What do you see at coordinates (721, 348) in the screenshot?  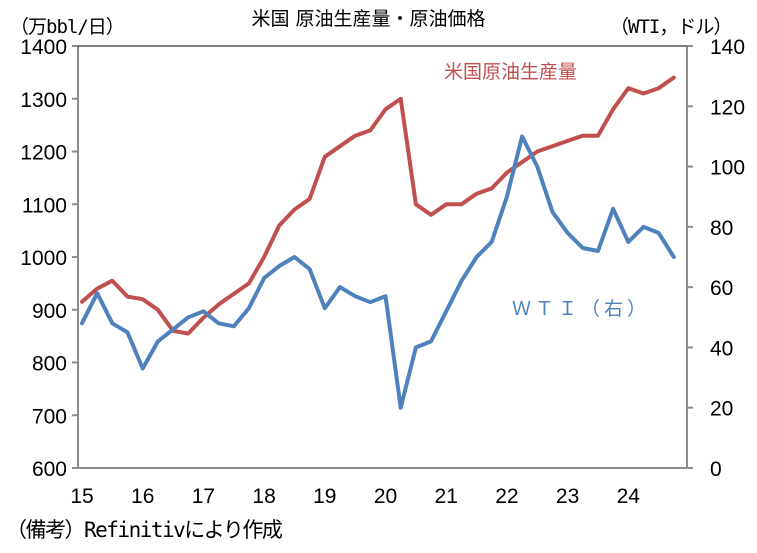 I see `right-tick-label: 40` at bounding box center [721, 348].